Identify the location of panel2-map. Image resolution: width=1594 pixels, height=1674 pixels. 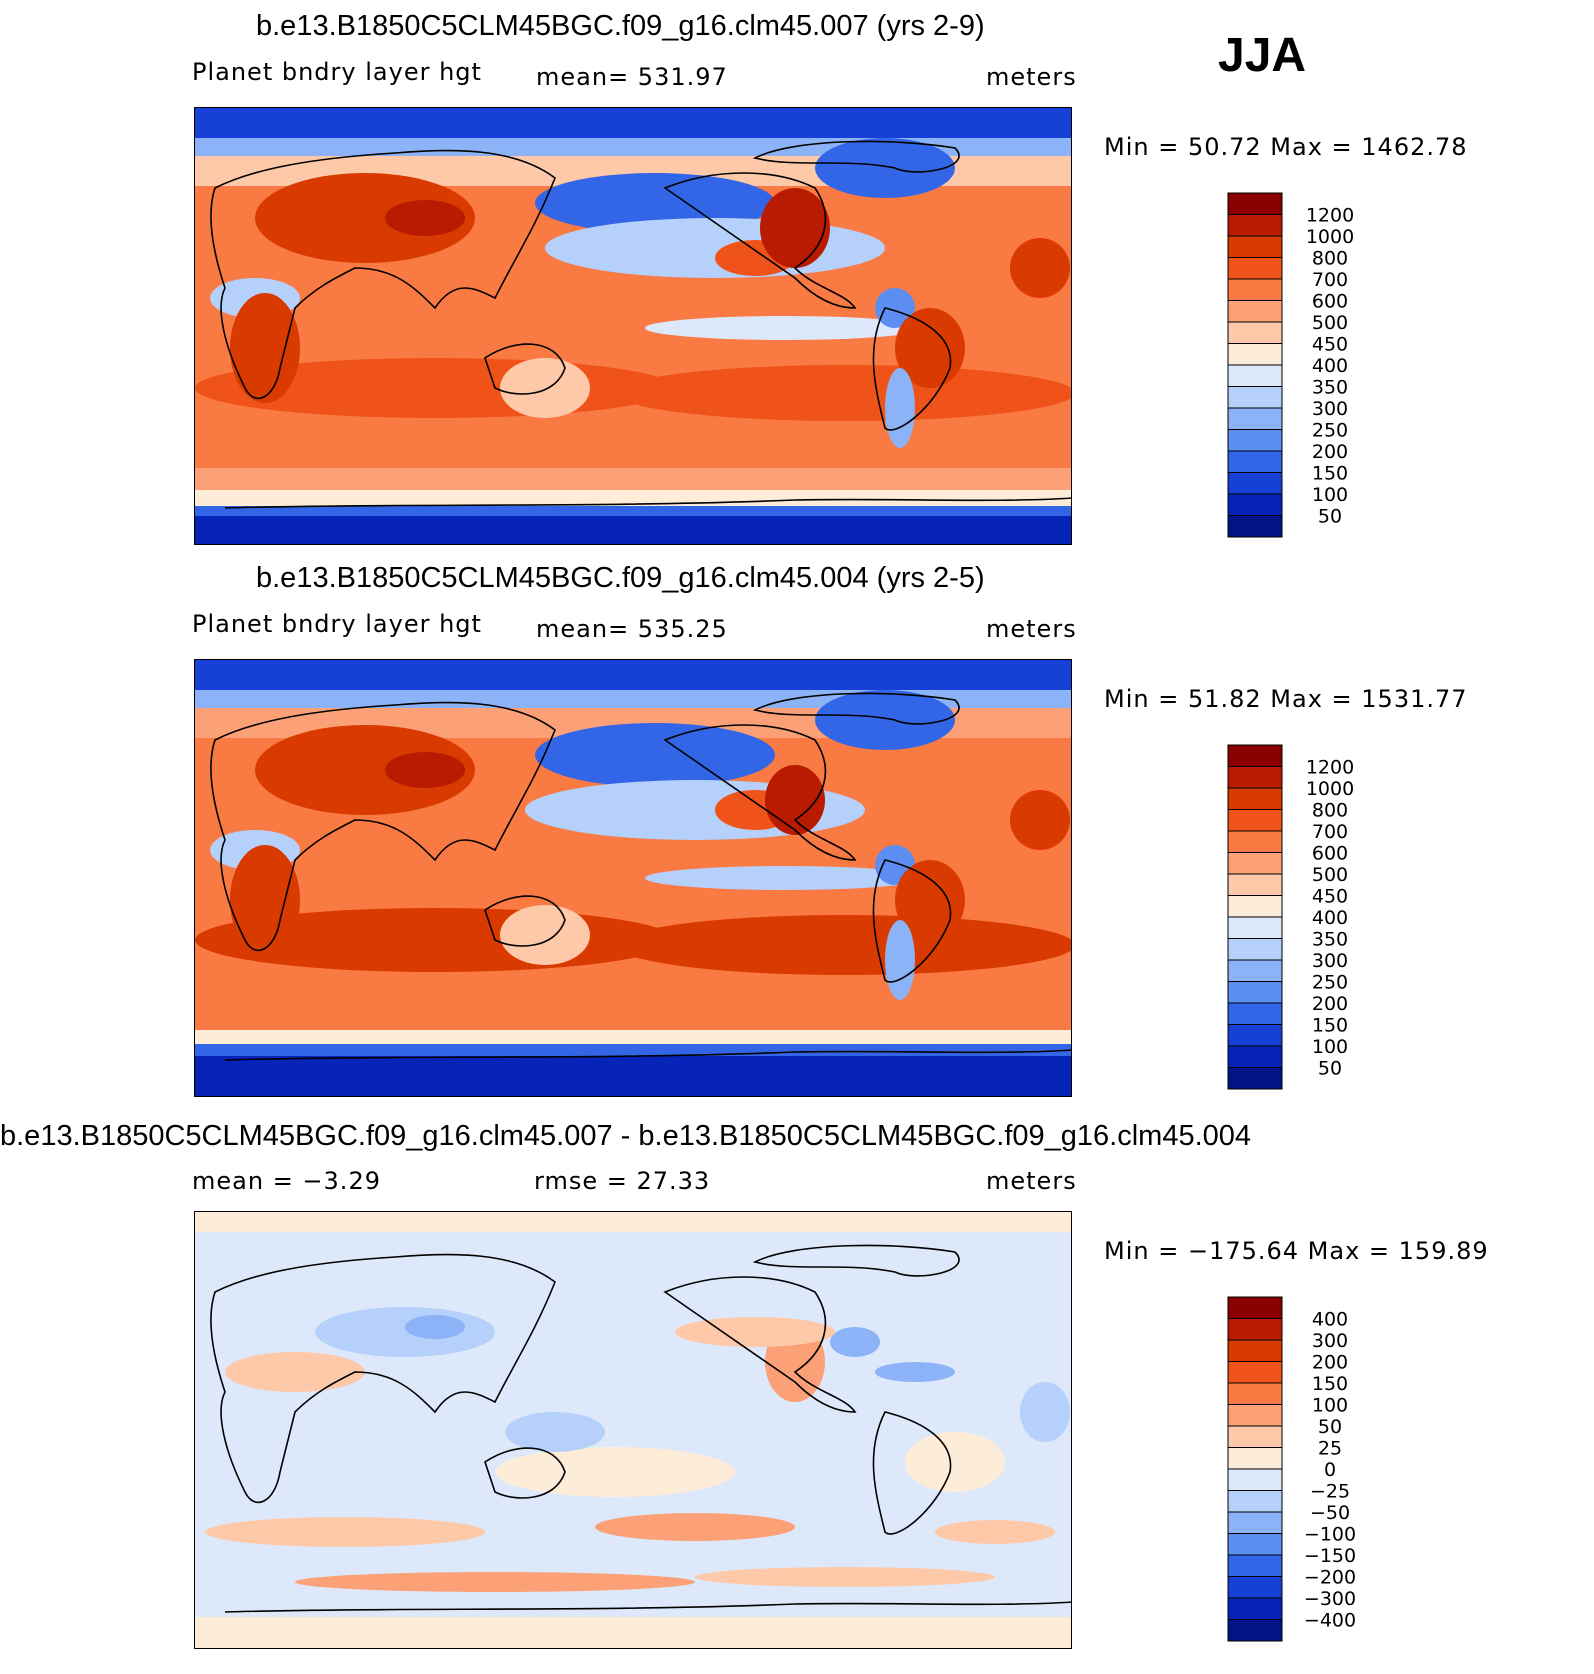
(633, 878).